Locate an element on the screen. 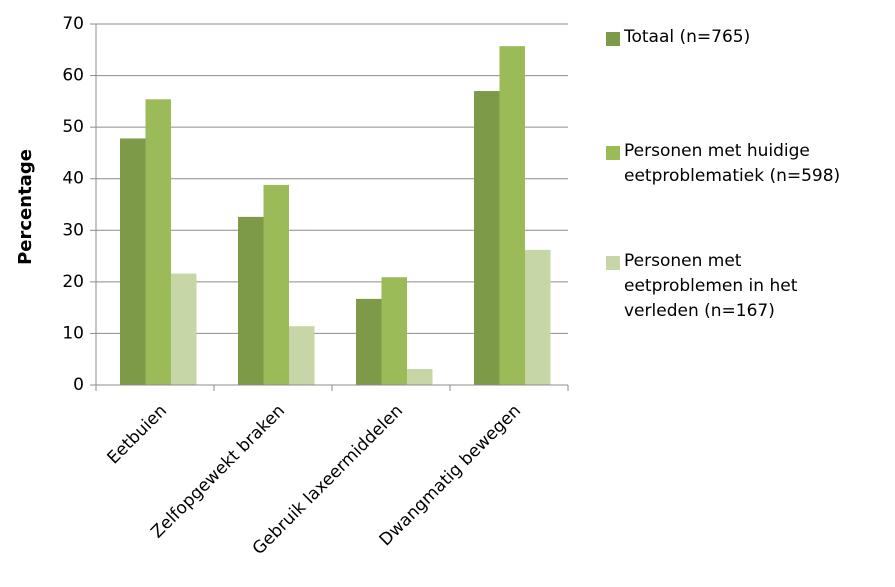 The image size is (895, 587). legend-label-line: eetproblemen in het is located at coordinates (711, 286).